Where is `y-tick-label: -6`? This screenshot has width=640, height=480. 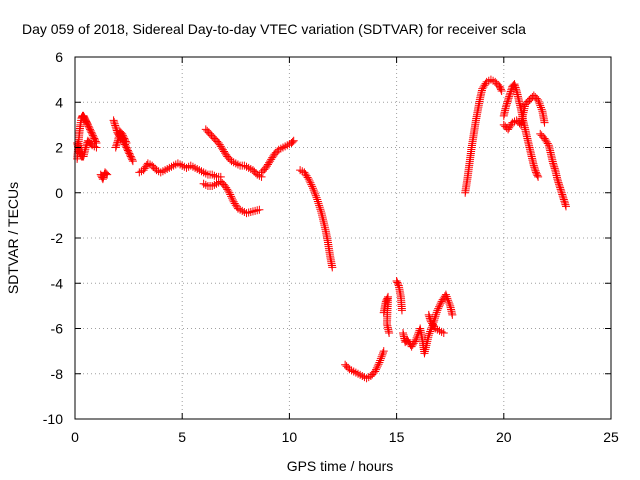
y-tick-label: -6 is located at coordinates (57, 329).